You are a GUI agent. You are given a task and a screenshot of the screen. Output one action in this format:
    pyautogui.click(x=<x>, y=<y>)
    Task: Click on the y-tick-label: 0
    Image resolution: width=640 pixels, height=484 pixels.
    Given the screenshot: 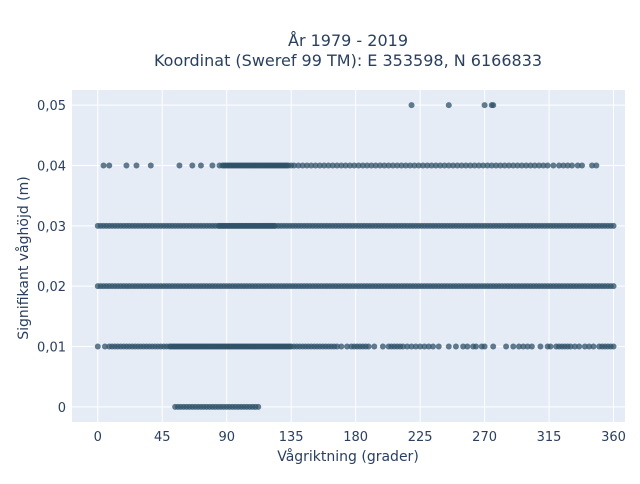 What is the action you would take?
    pyautogui.click(x=62, y=408)
    